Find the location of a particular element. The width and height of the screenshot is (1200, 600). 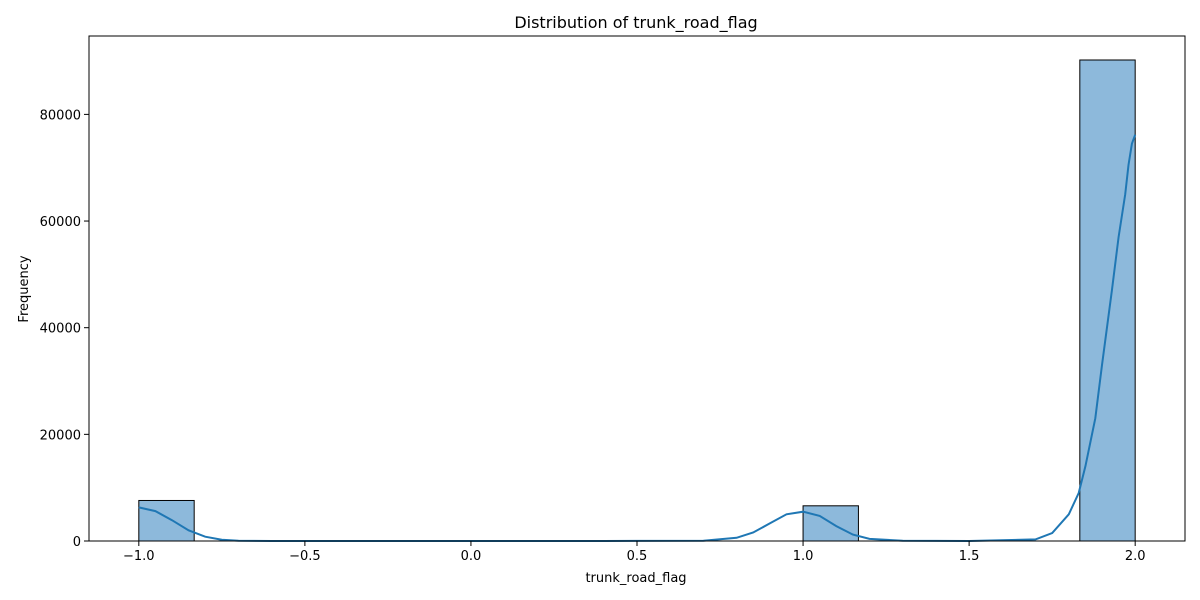

x-tick-label: 0.0 is located at coordinates (471, 556).